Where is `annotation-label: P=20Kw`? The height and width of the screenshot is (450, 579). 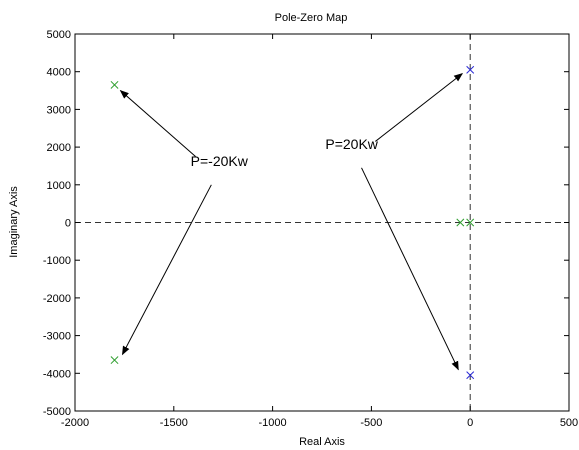 annotation-label: P=20Kw is located at coordinates (351, 144).